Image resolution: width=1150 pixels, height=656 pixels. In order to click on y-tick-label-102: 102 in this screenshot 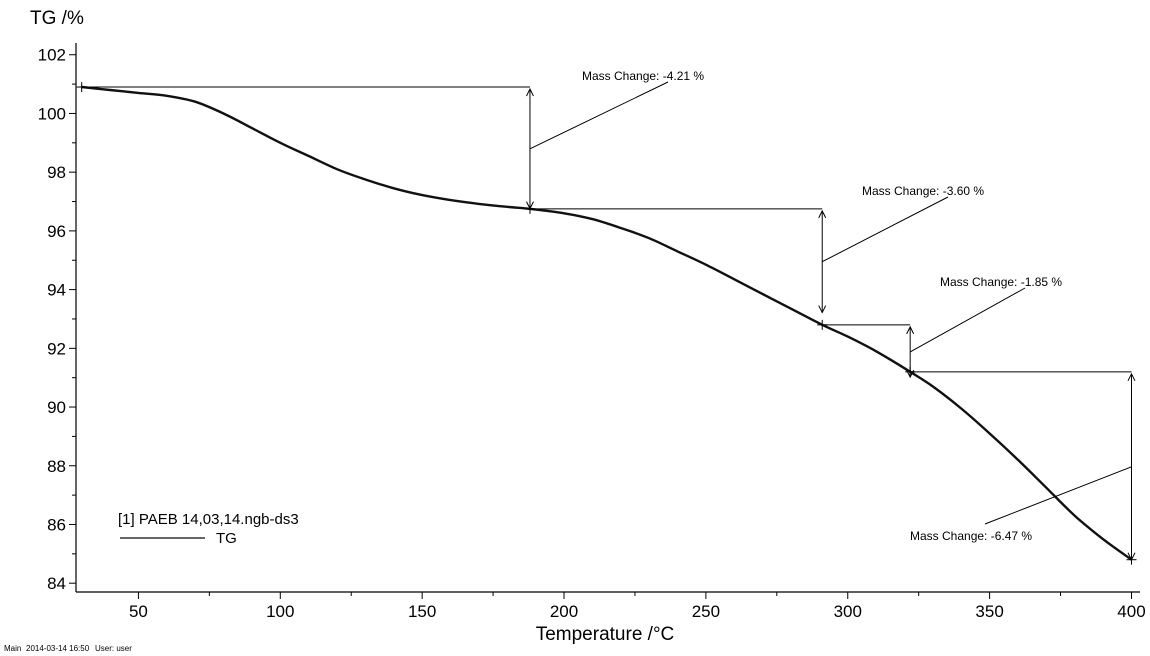, I will do `click(52, 55)`.